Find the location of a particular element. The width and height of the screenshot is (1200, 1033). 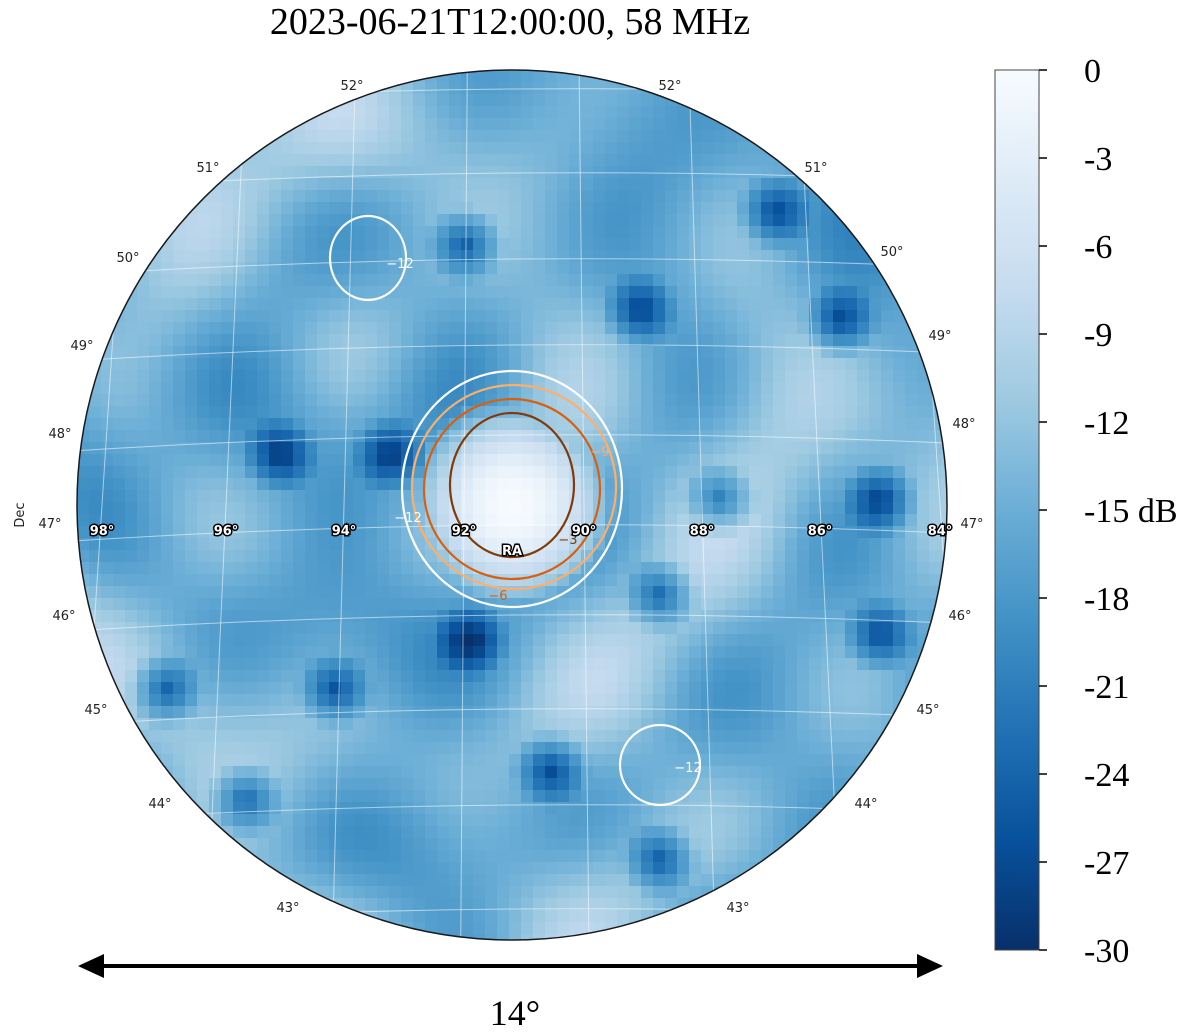

ra-gridline is located at coordinates (464, 505).